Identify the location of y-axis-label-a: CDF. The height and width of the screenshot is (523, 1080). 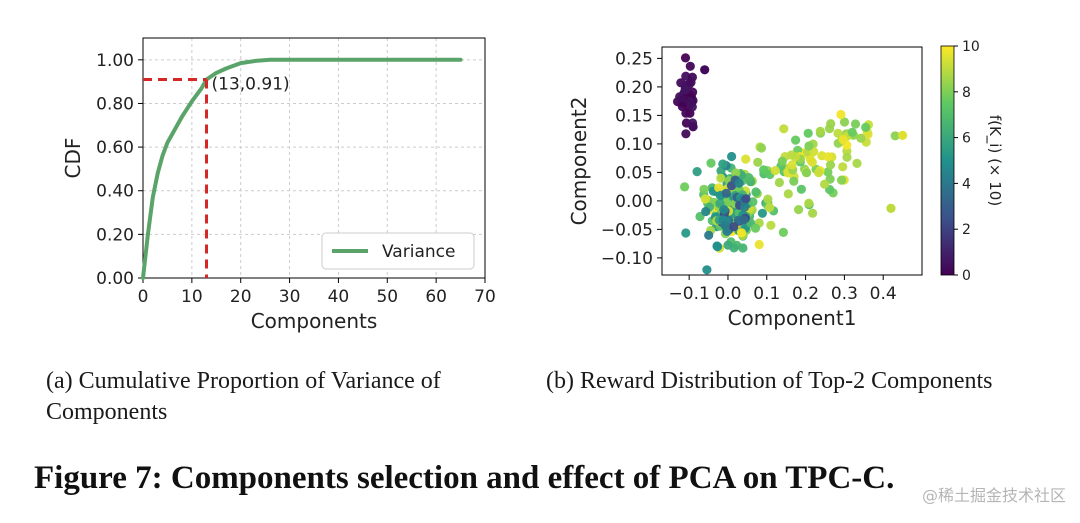
(73, 158).